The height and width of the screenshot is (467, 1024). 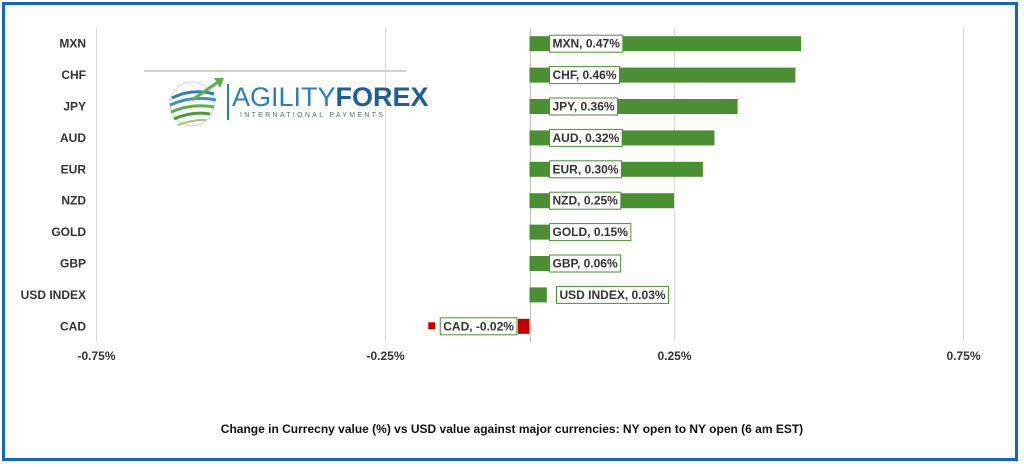 What do you see at coordinates (382, 97) in the screenshot?
I see `logo-brand-bold: FOREX` at bounding box center [382, 97].